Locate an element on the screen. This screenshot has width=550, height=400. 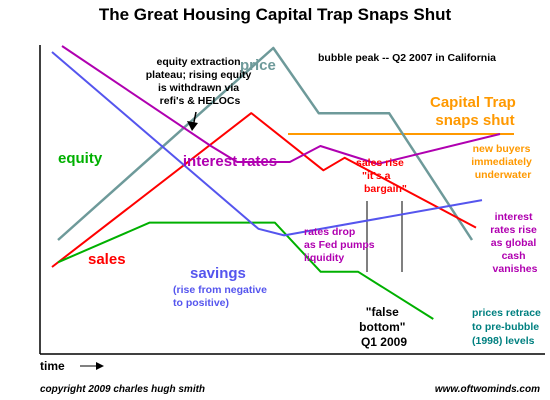
label-price: price is located at coordinates (258, 65).